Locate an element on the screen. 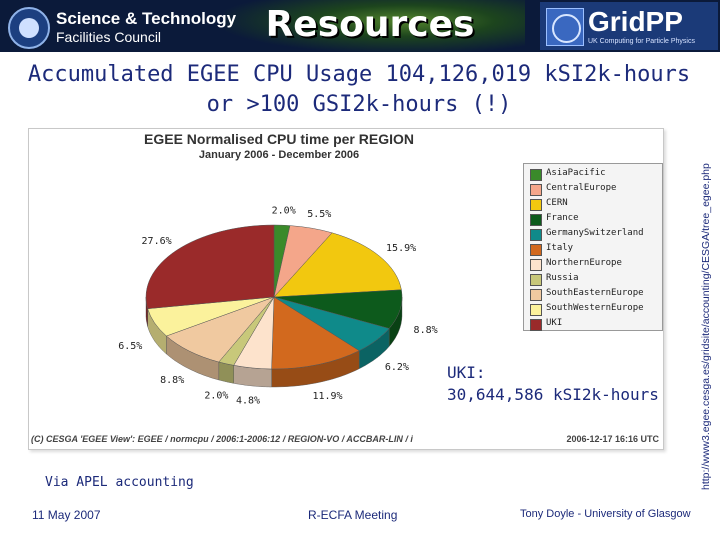 The width and height of the screenshot is (720, 540). uki-annotation-value: 30,644,586 kSI2k-hours is located at coordinates (553, 394).